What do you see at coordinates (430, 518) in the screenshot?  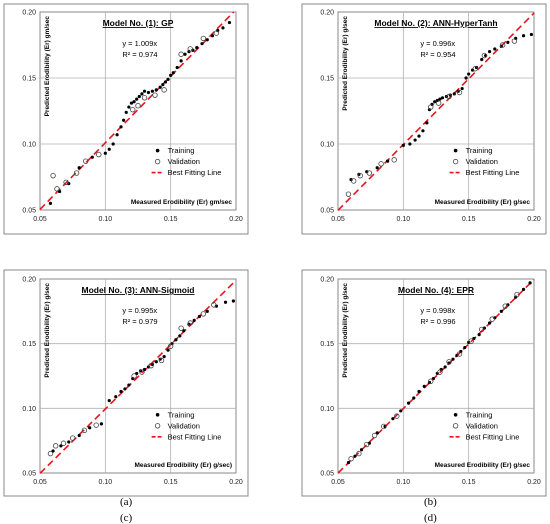 I see `panel-caption-d: (d)` at bounding box center [430, 518].